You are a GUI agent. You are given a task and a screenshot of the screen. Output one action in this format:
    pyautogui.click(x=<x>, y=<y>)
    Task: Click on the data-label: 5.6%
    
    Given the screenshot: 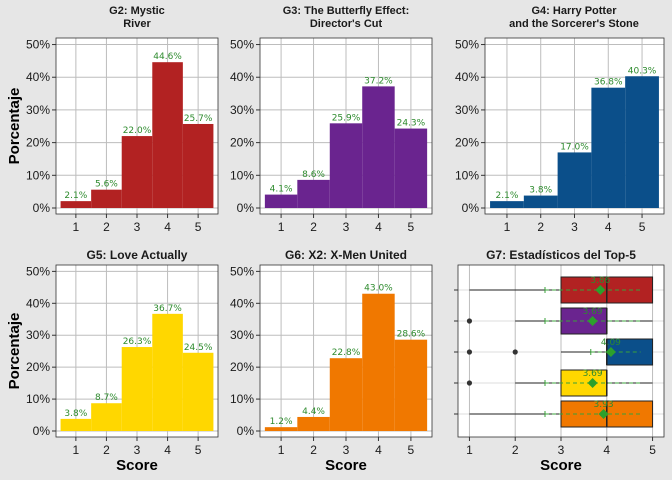 What is the action you would take?
    pyautogui.click(x=106, y=185)
    